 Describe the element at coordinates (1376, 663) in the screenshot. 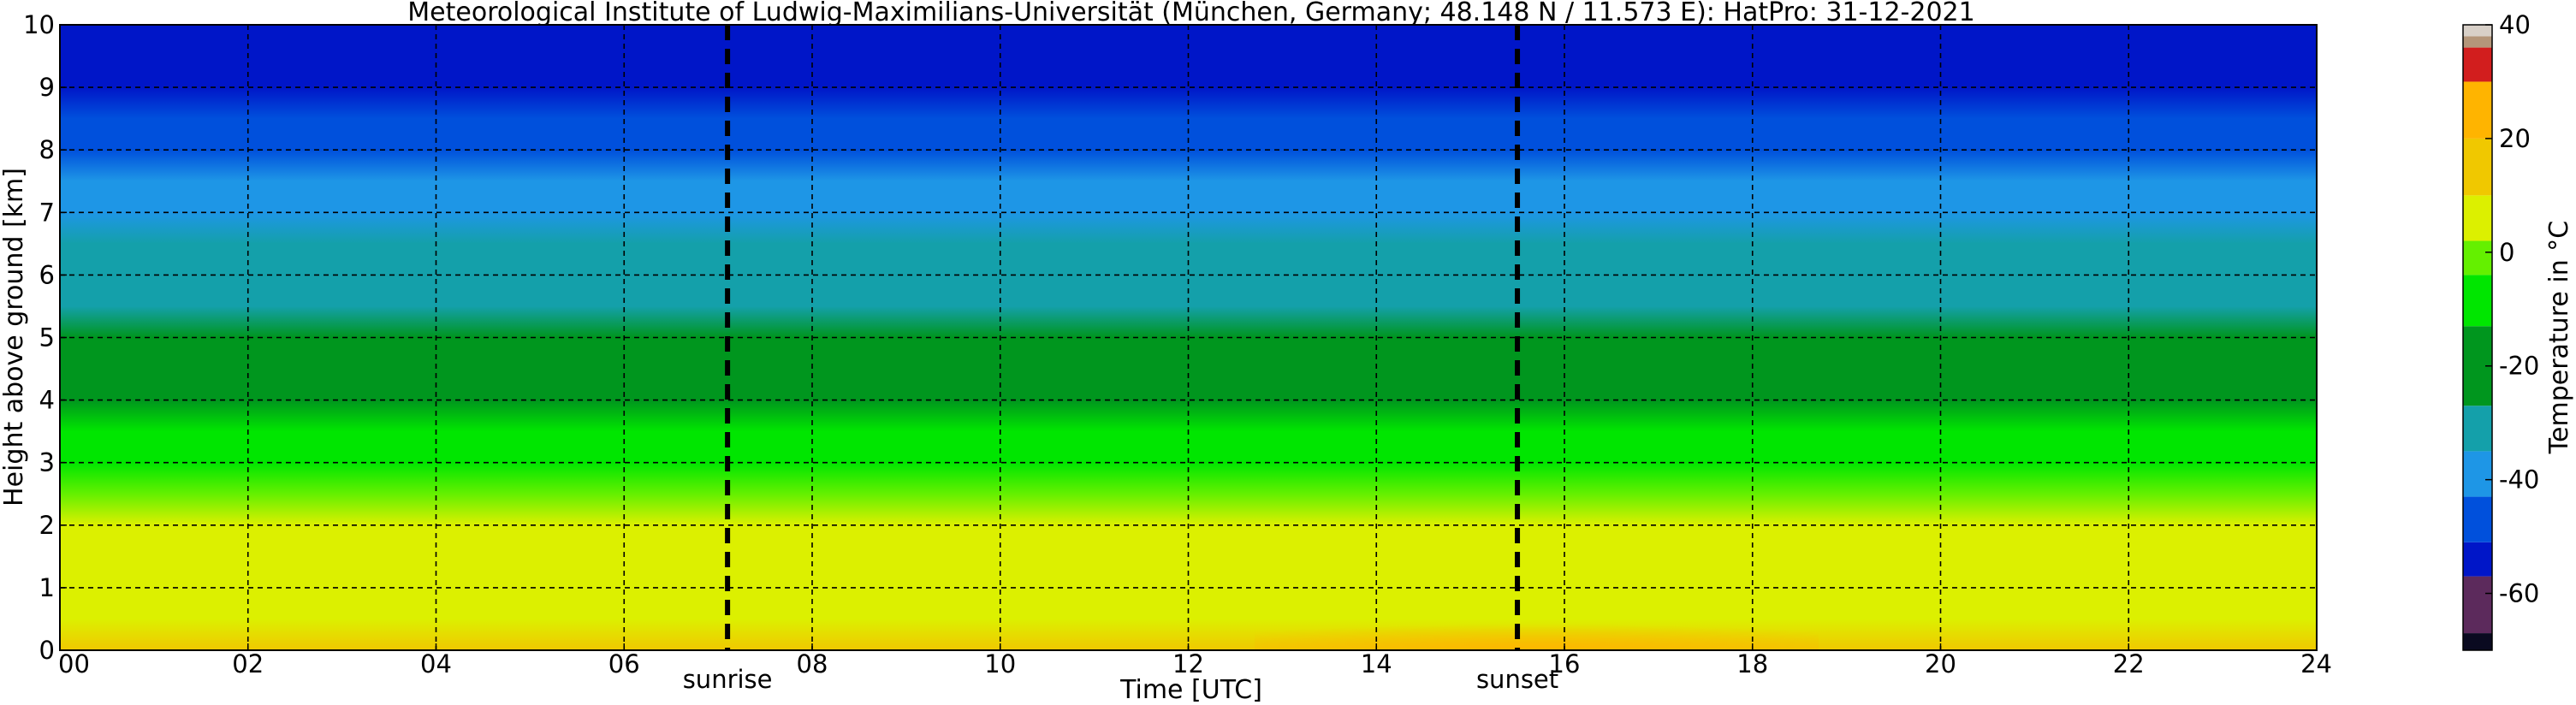

I see `x-tick-label: 14` at that location.